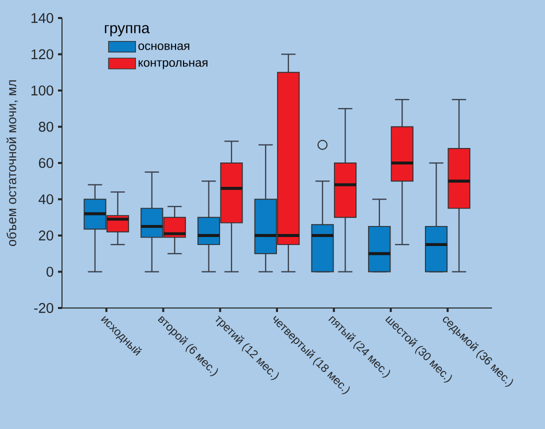 Image resolution: width=545 pixels, height=429 pixels. Describe the element at coordinates (164, 46) in the screenshot. I see `legend-label: основная` at that location.